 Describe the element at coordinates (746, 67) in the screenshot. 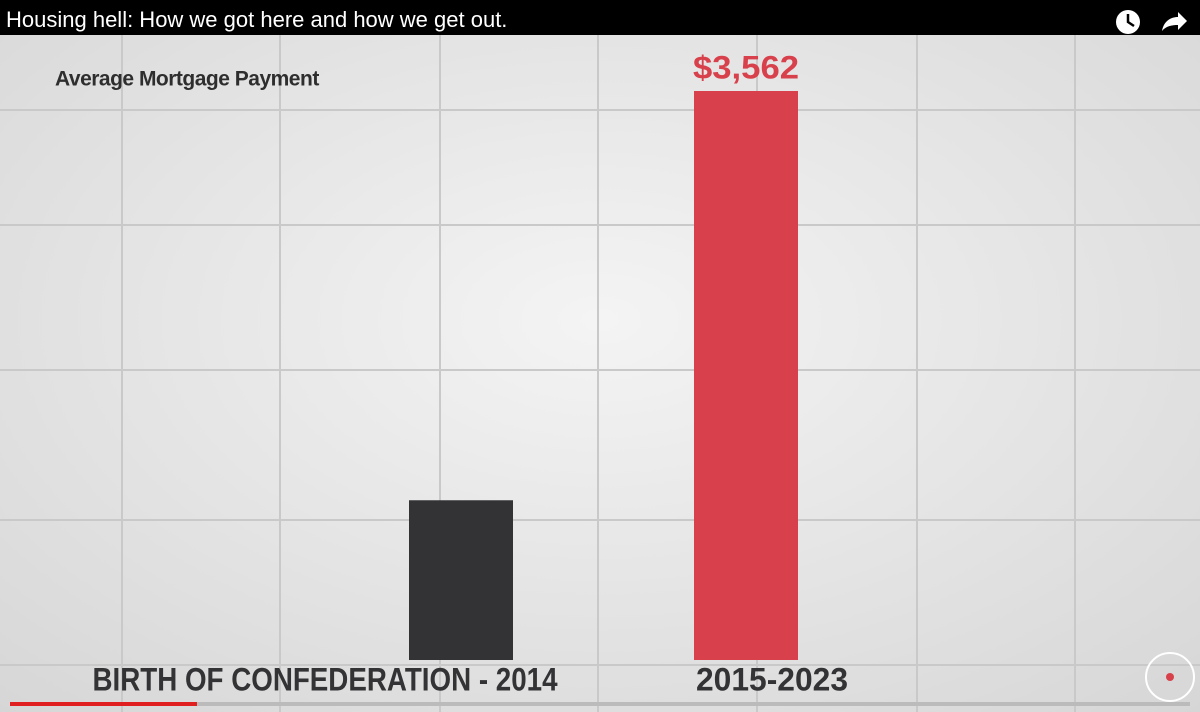

I see `value-label: $3,562` at that location.